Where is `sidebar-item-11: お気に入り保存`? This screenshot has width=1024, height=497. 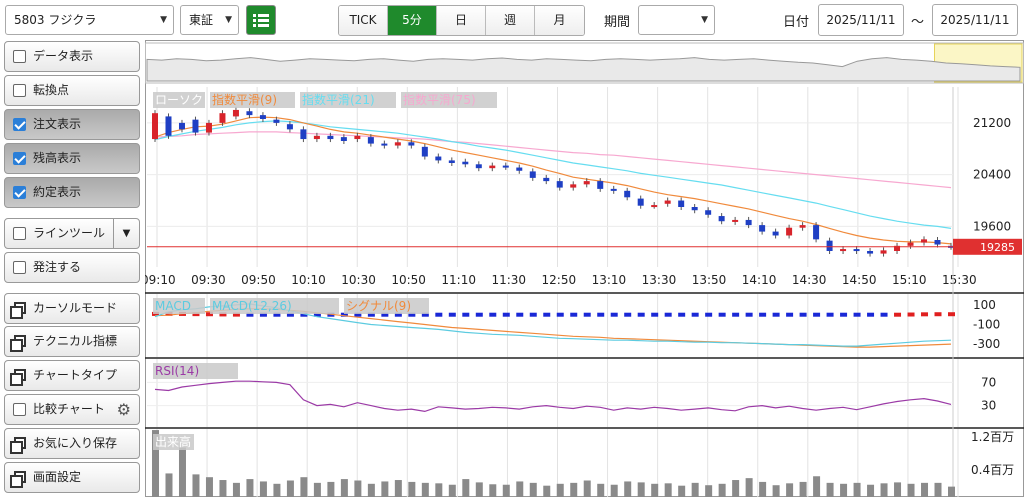
sidebar-item-11: お気に入り保存 is located at coordinates (72, 443).